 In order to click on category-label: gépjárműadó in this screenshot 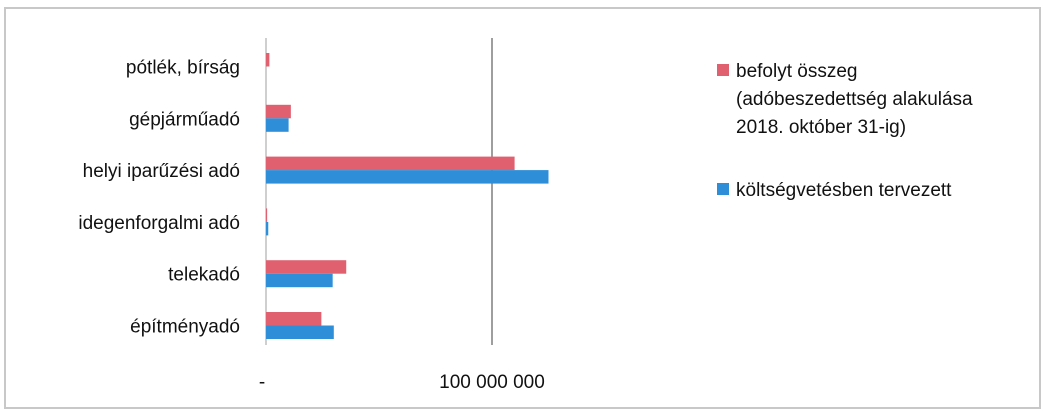, I will do `click(184, 119)`.